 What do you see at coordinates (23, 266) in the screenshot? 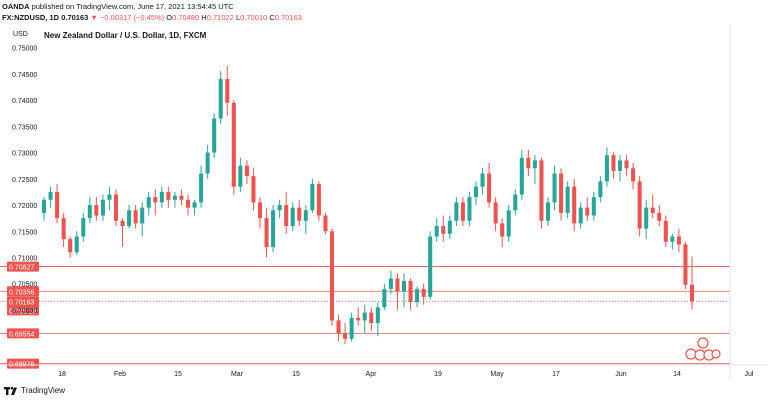
I see `price-line-label: 0.70827` at bounding box center [23, 266].